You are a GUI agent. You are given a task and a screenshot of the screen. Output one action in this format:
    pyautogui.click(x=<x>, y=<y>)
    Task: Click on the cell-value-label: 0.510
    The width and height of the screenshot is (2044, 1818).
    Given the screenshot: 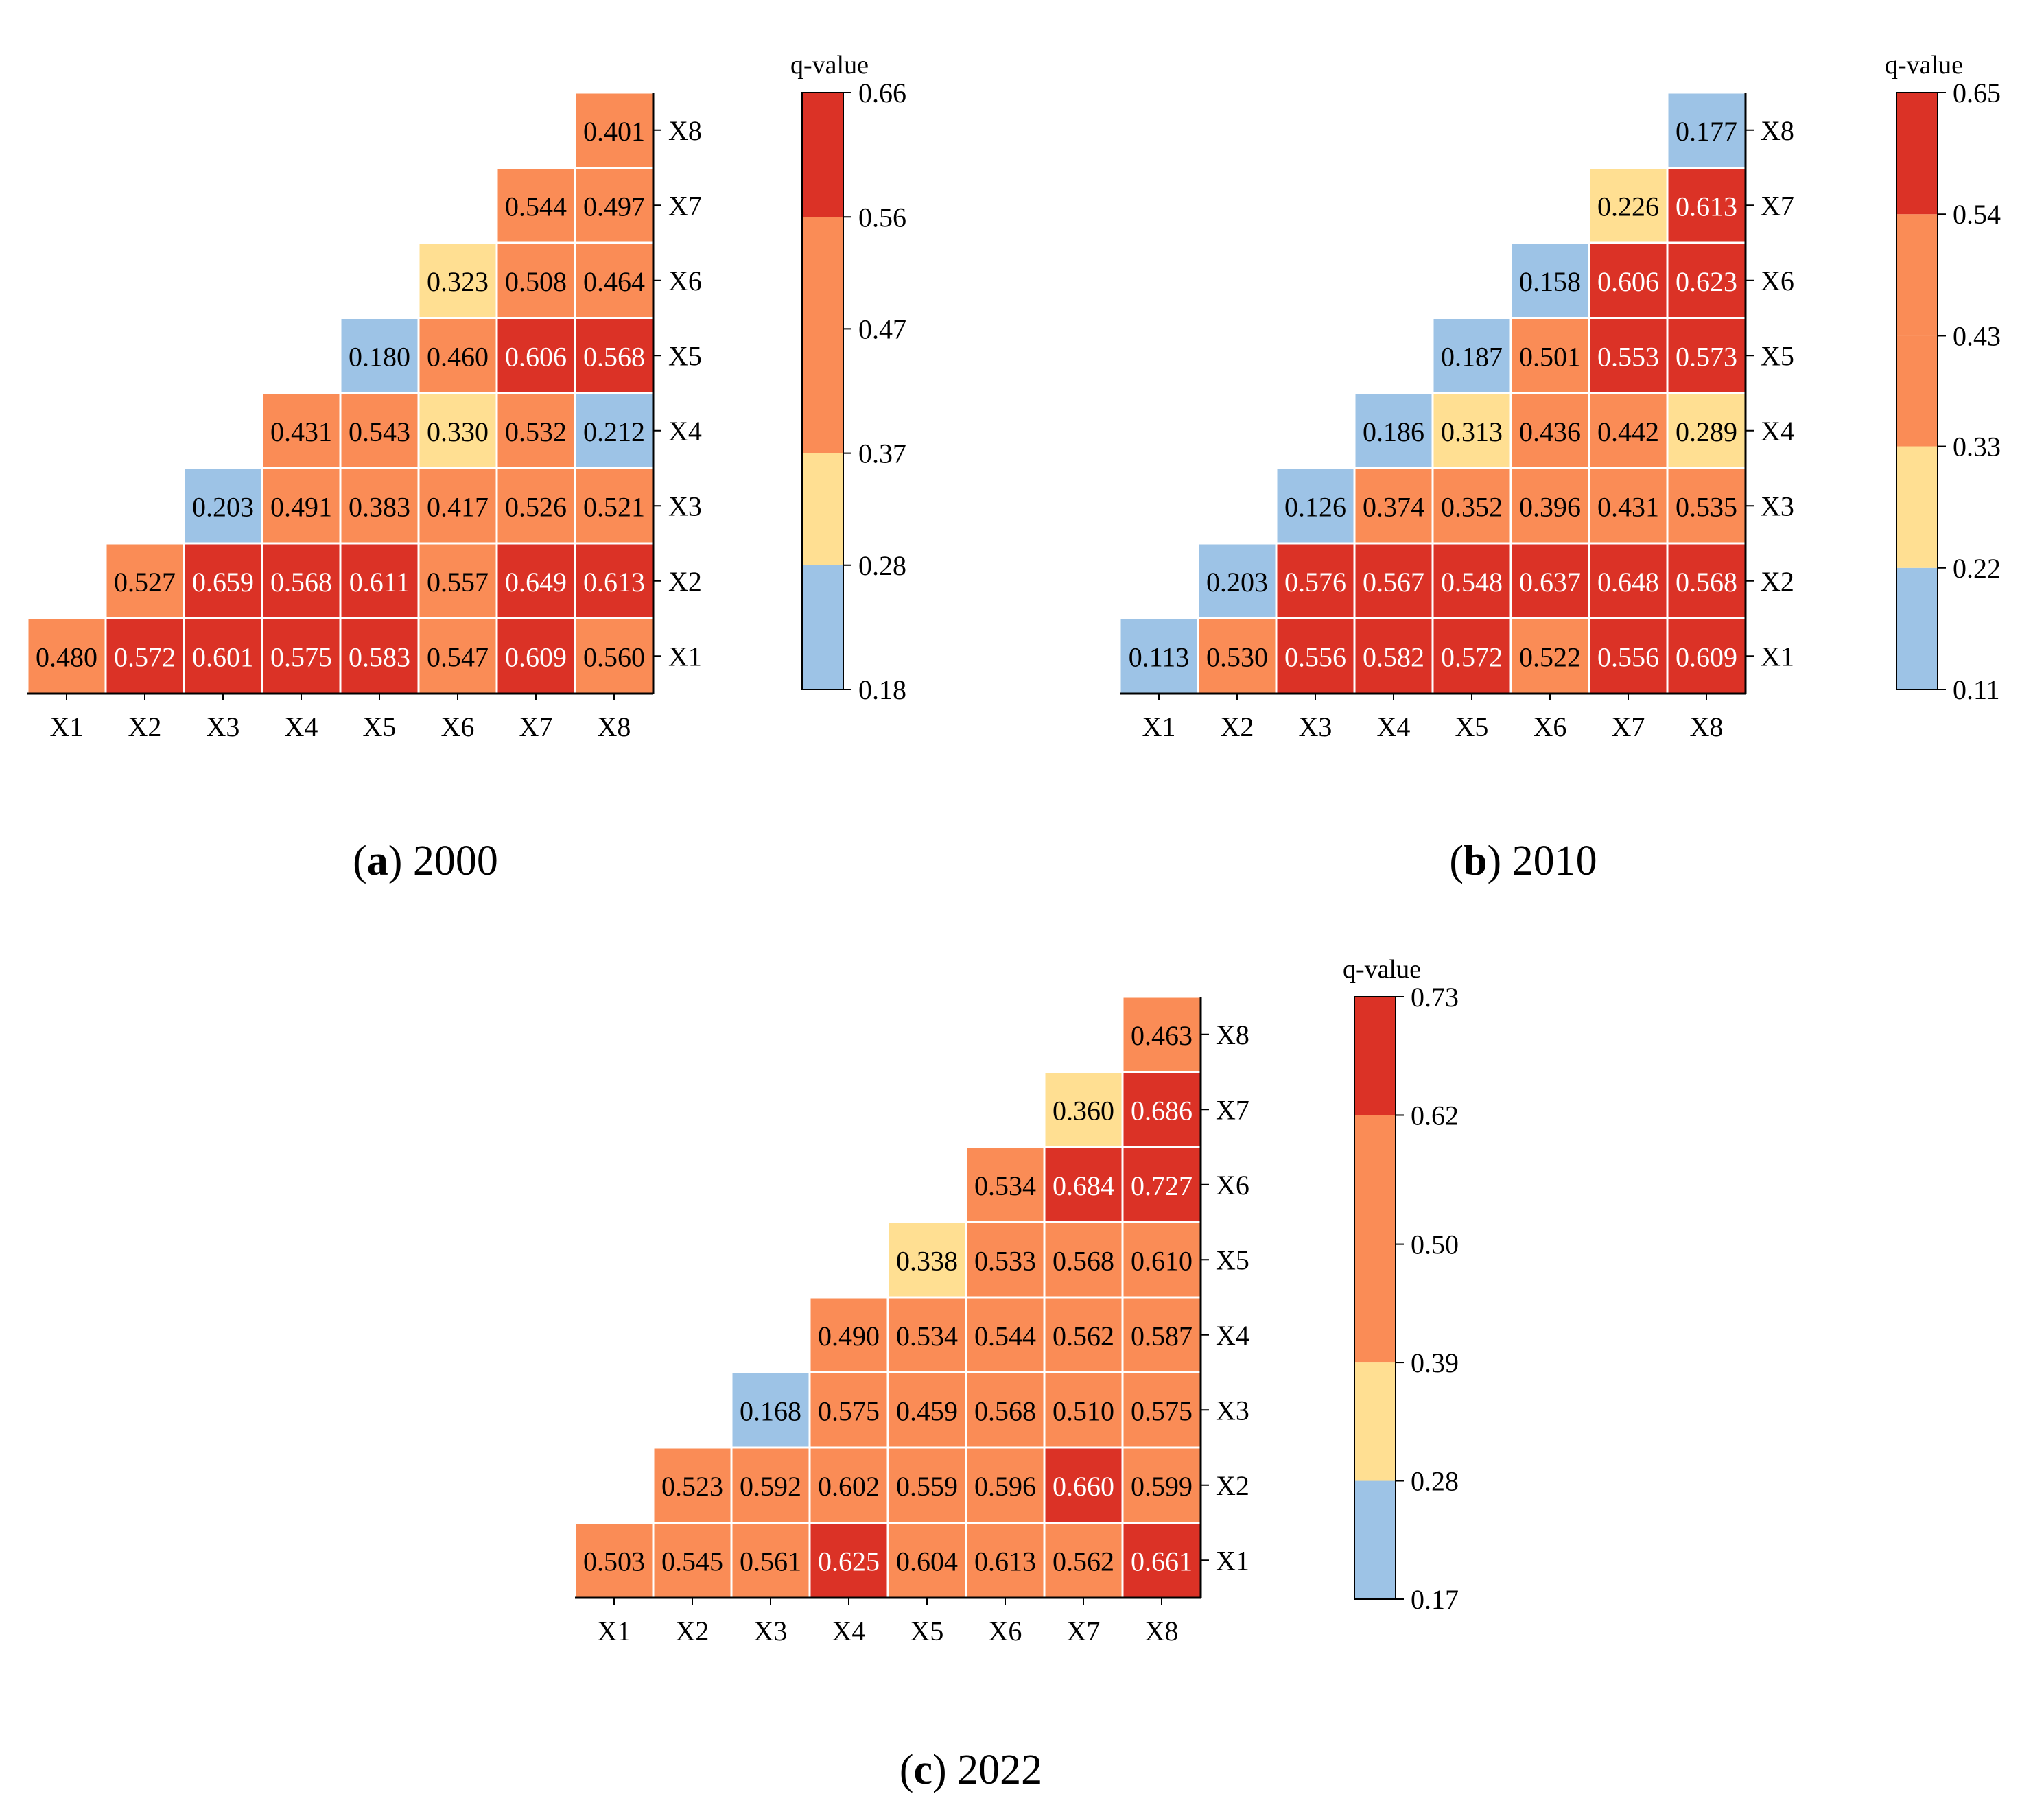 What is the action you would take?
    pyautogui.click(x=1083, y=1410)
    